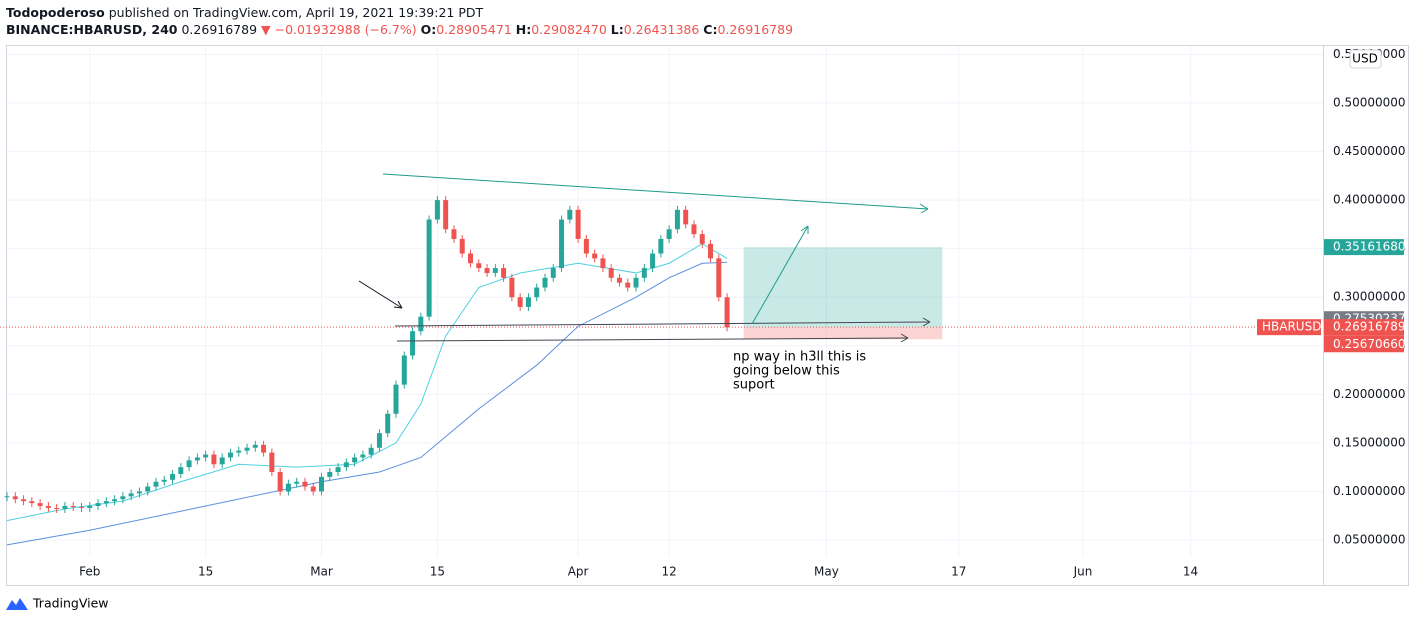 The image size is (1415, 622). I want to click on stop-zone, so click(843, 333).